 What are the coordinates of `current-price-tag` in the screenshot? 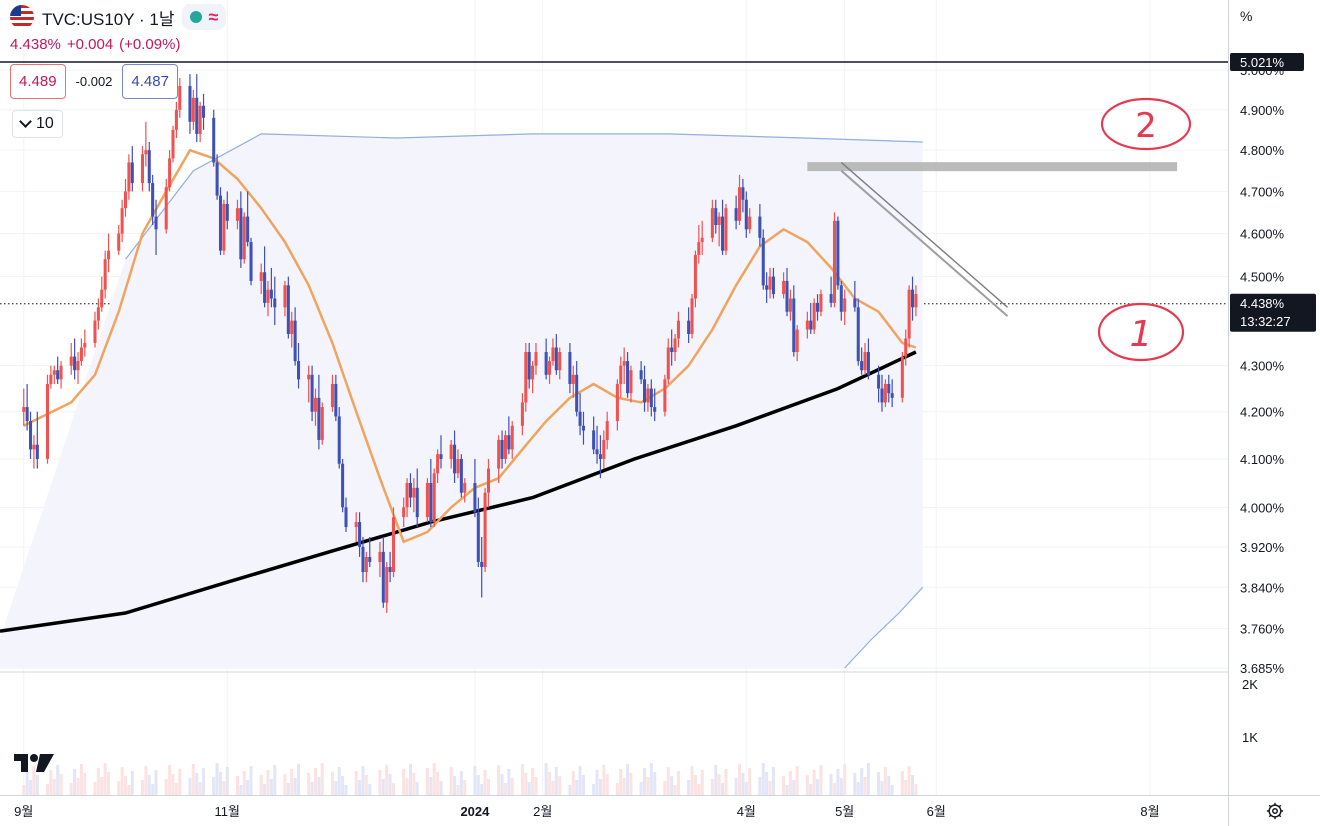 It's located at (1273, 312).